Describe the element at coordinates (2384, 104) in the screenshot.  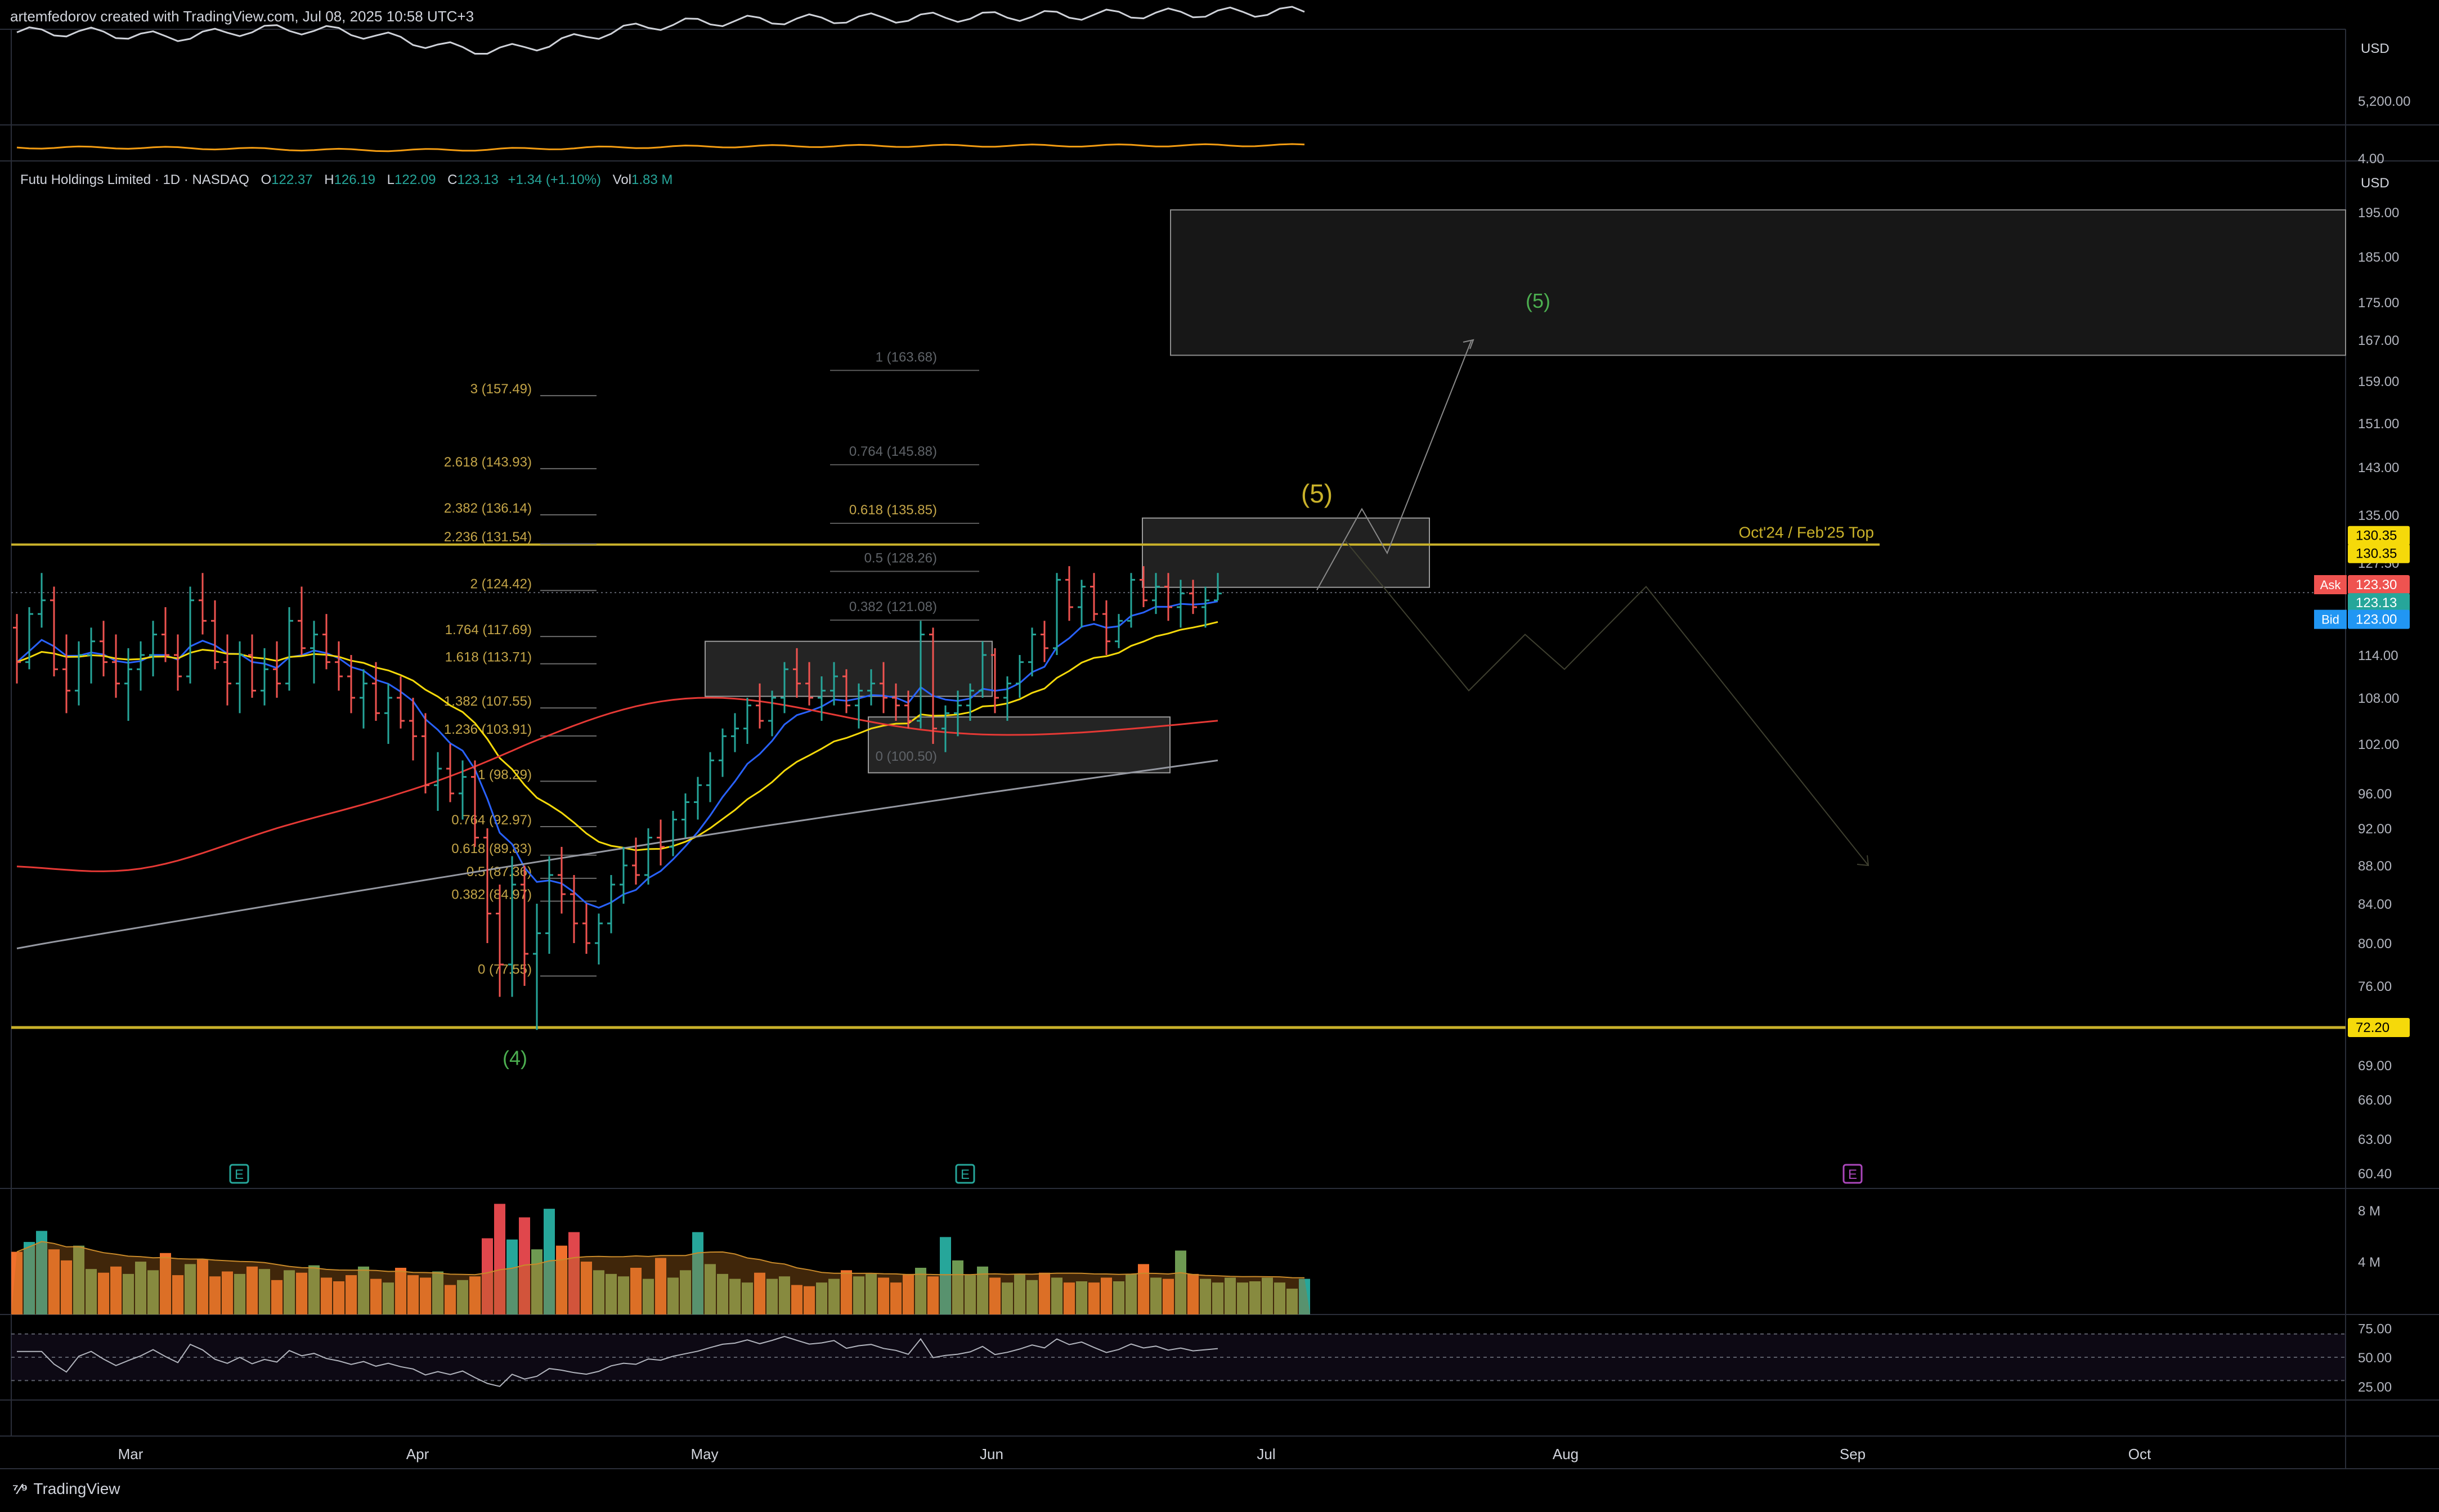
I see `top-price-axis: USD 5,200.00 4.00` at that location.